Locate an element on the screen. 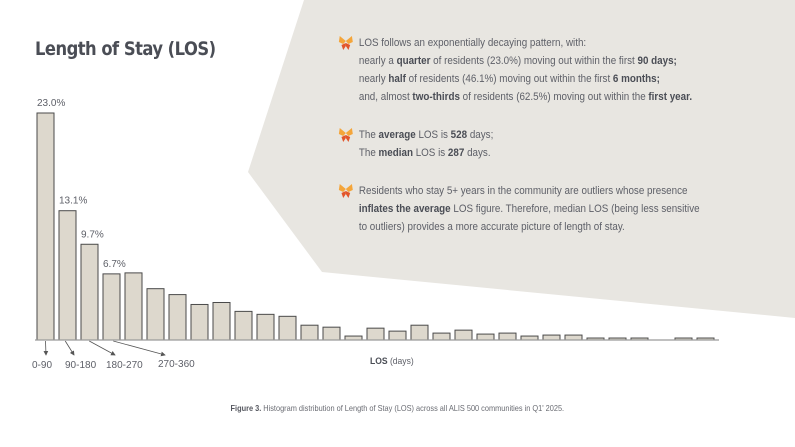 The image size is (795, 447). category-label: 0-90 is located at coordinates (42, 365).